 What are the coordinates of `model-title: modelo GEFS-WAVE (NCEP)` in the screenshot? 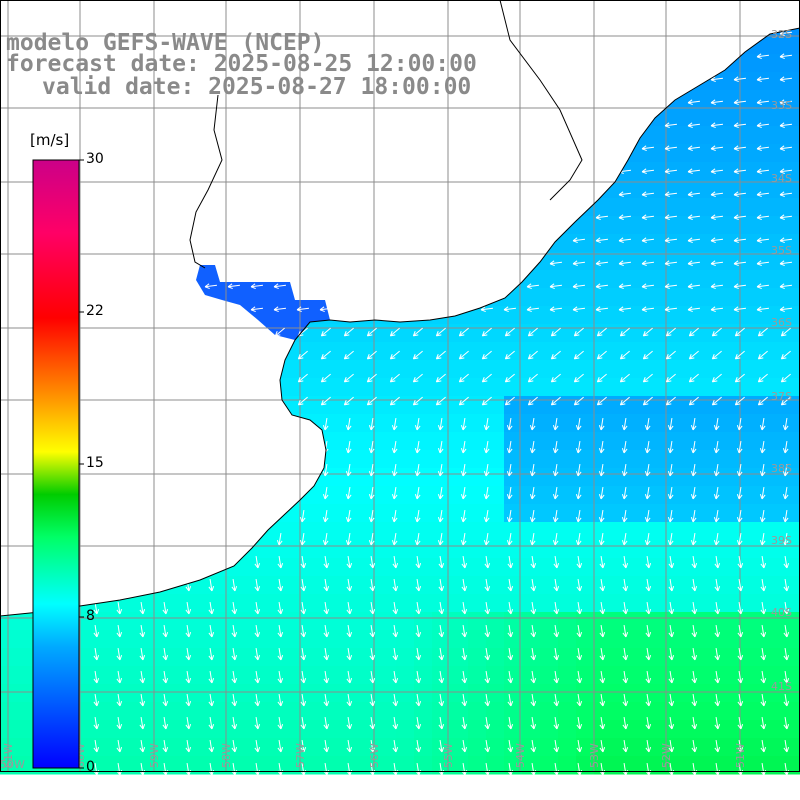 It's located at (165, 43).